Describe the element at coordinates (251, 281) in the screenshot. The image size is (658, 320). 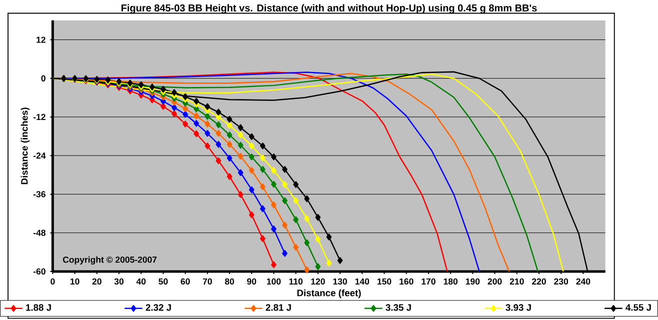
I see `x-tick-label: 90` at that location.